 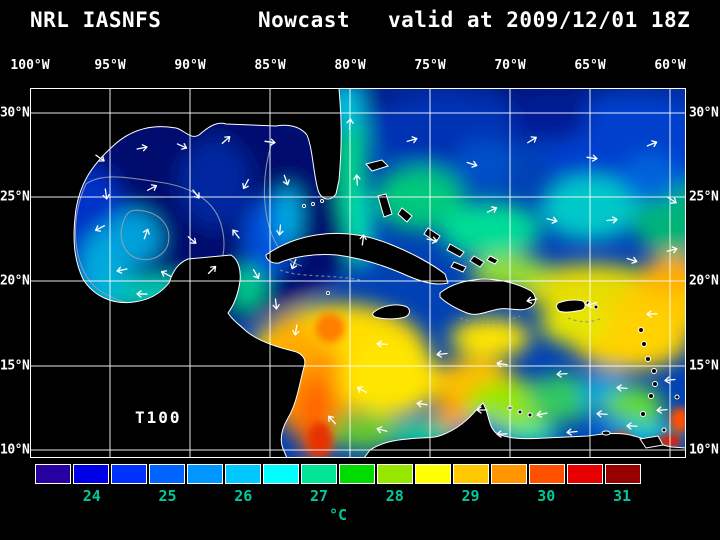 I want to click on island-puerto-rico, so click(x=571, y=306).